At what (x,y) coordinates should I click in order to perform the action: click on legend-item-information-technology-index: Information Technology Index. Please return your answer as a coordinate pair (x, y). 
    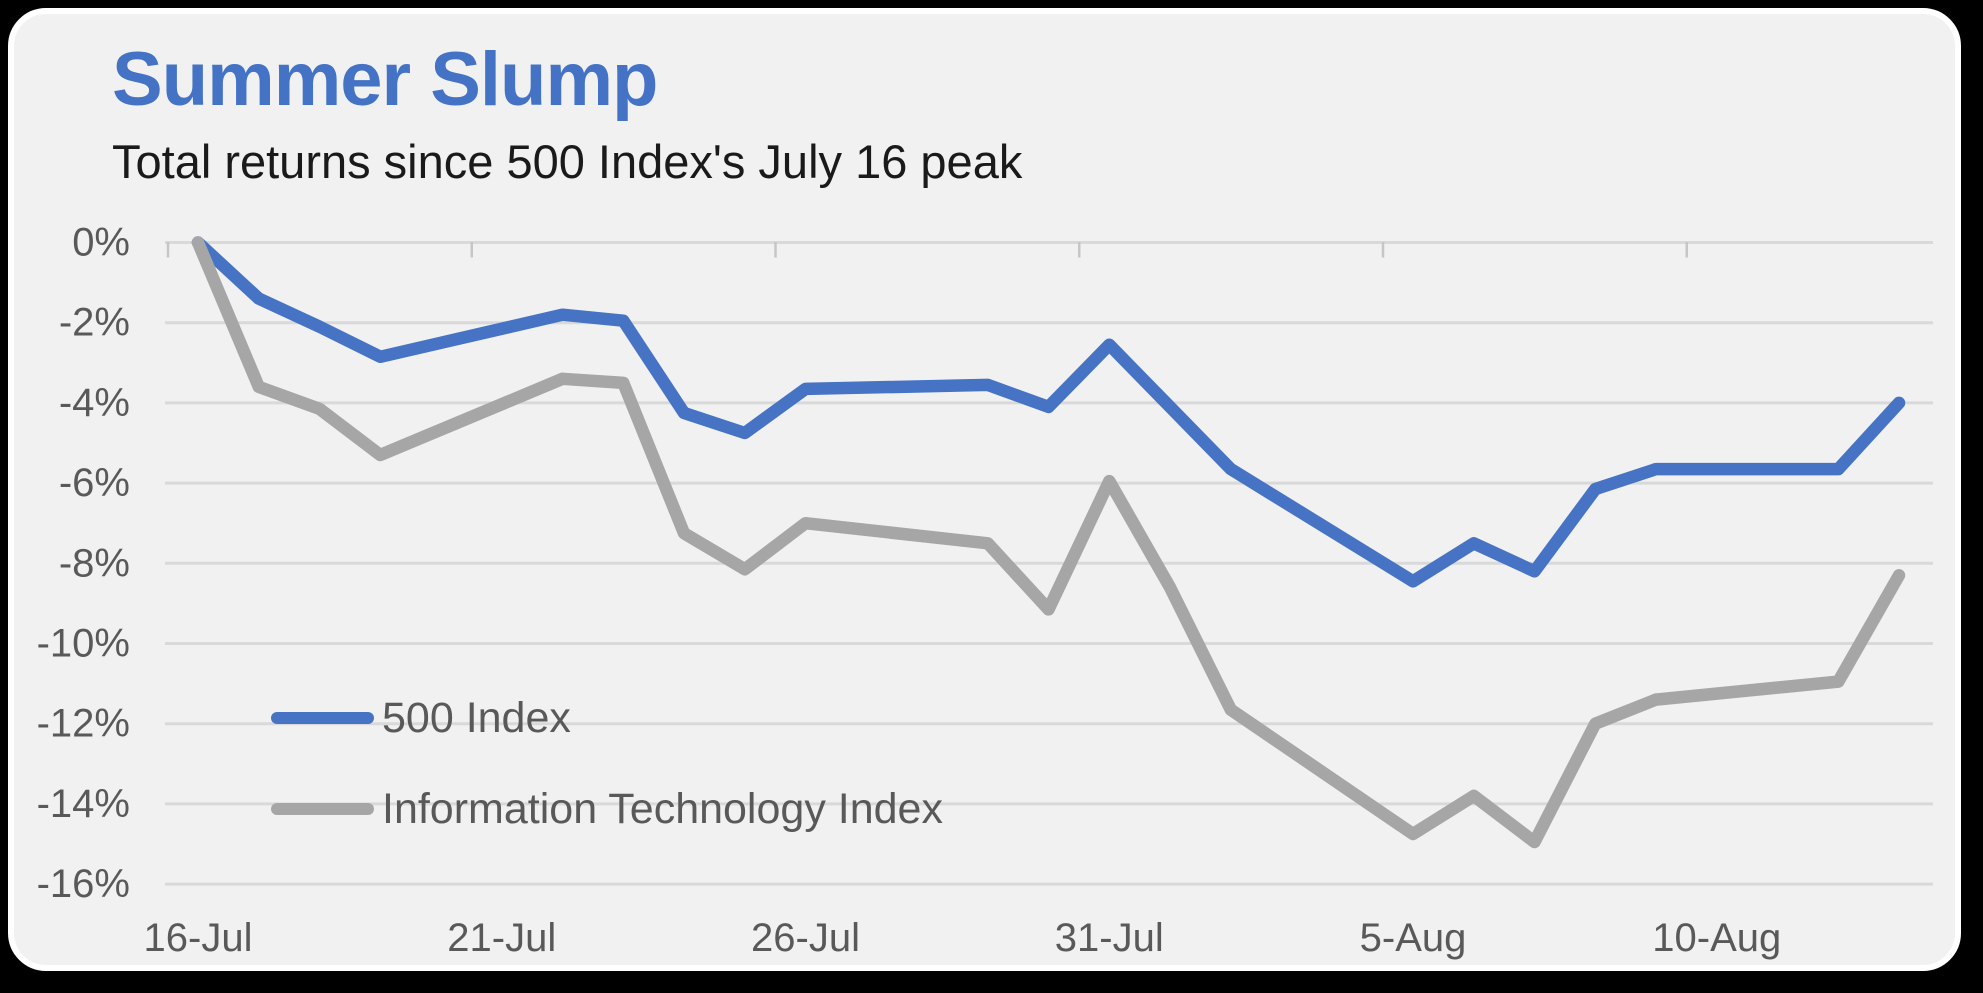
    Looking at the image, I should click on (607, 809).